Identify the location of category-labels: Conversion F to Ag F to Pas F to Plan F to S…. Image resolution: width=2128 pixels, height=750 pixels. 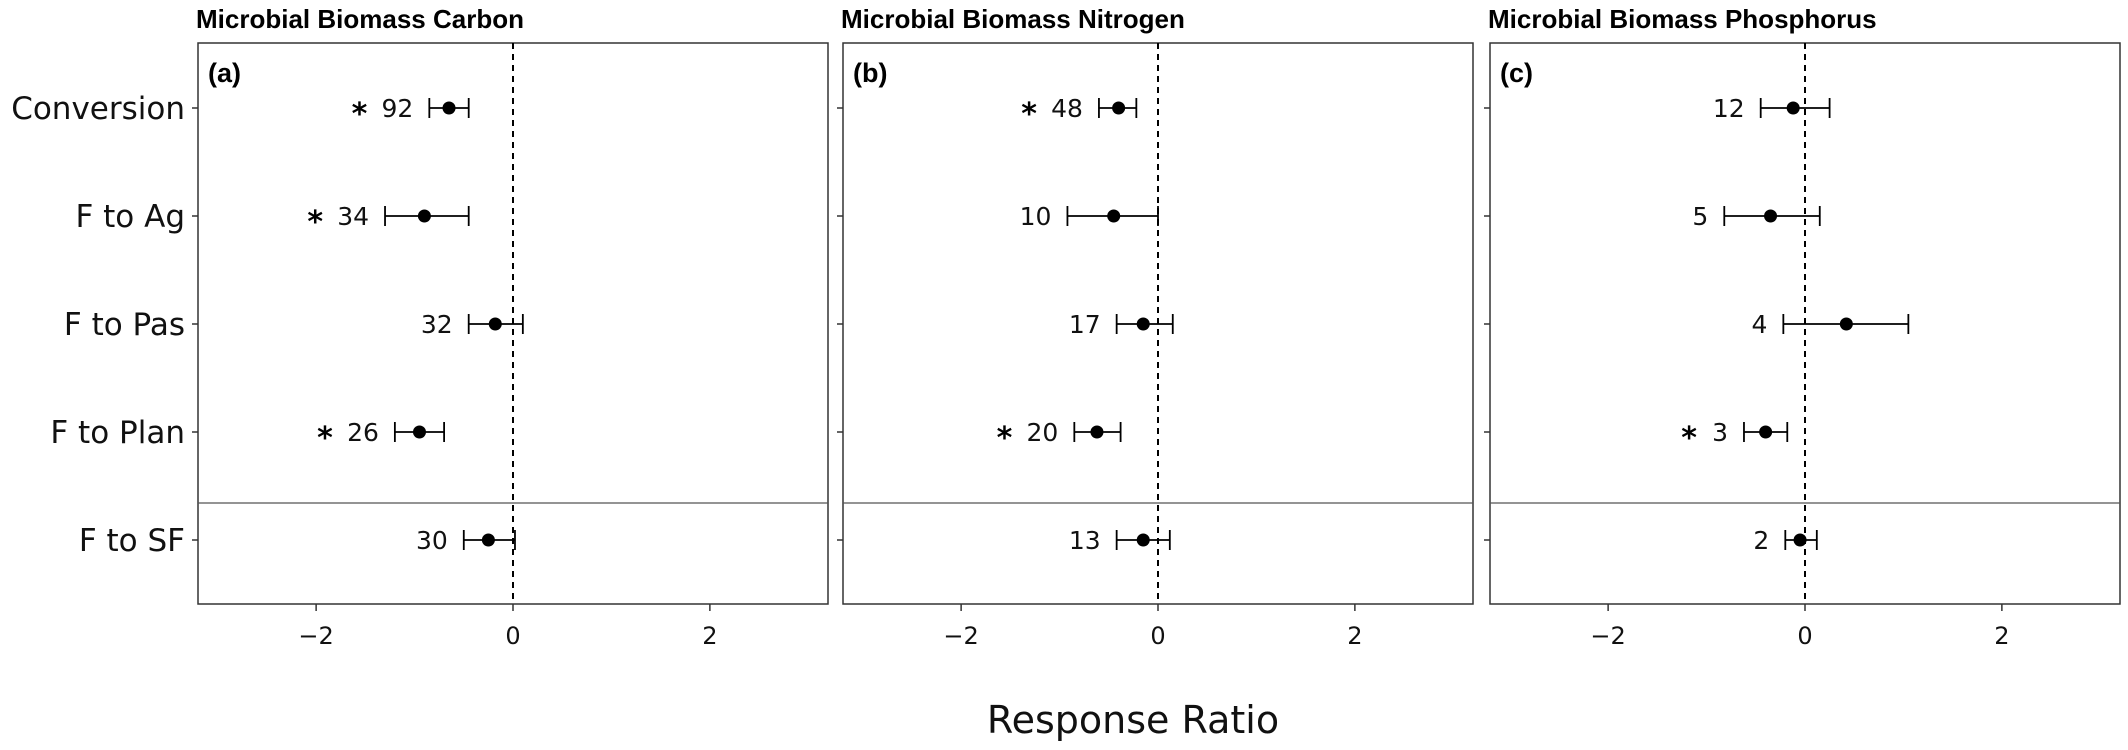
(98, 325).